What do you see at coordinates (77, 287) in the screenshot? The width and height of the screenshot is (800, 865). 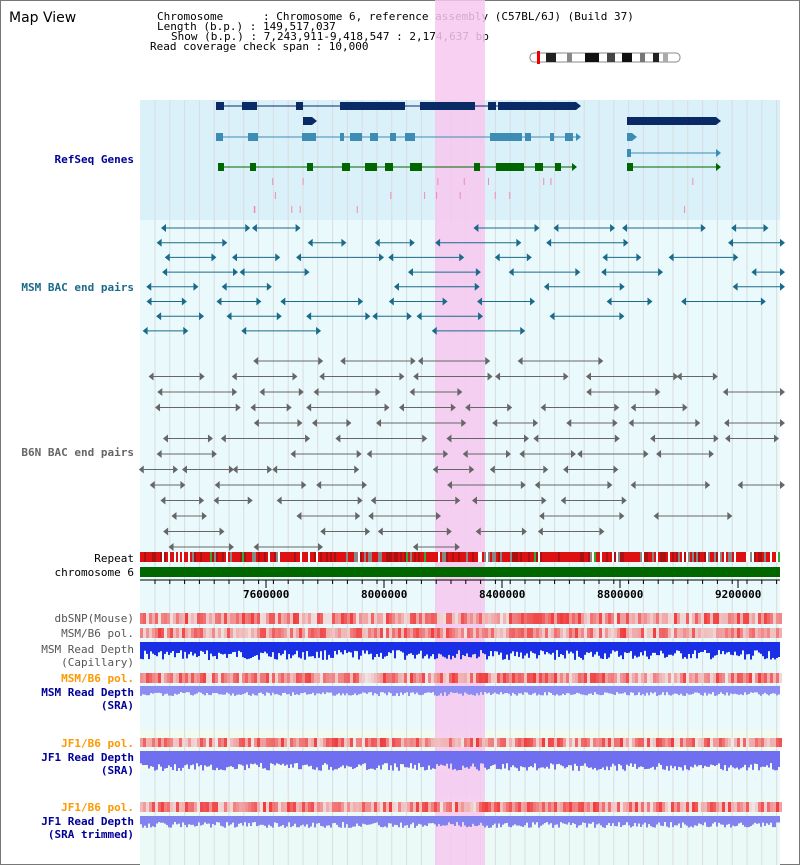 I see `track-name-msm-bac: MSM BAC end pairs` at bounding box center [77, 287].